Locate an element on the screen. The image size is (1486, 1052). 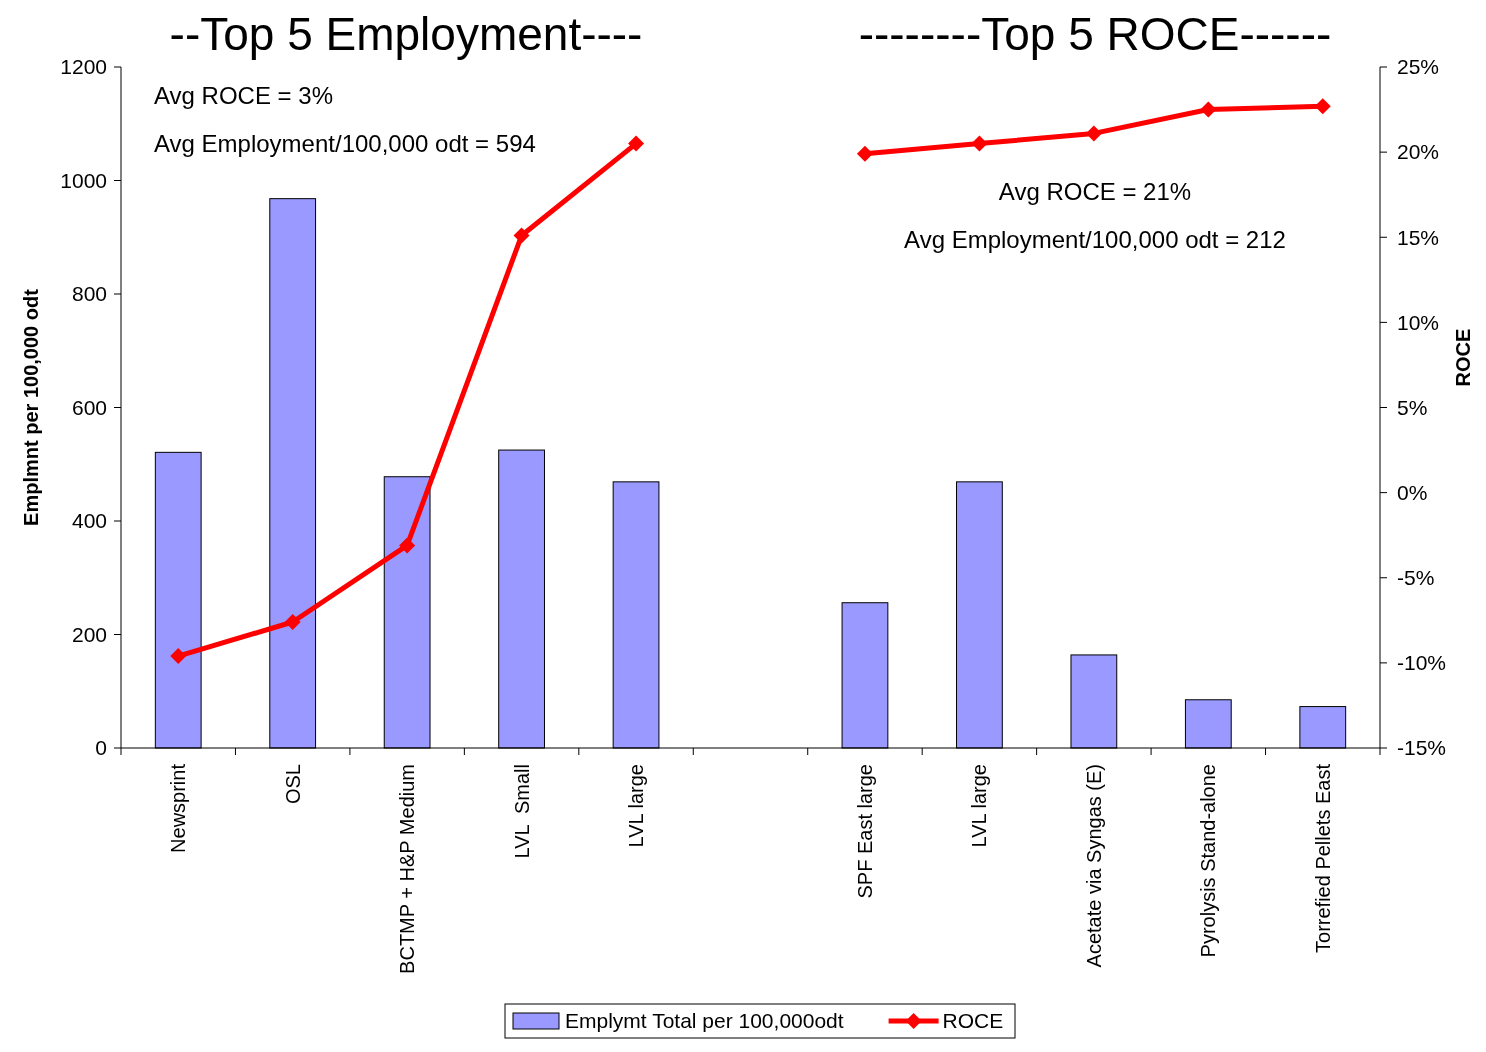
annotation: Avg ROCE = 21% is located at coordinates (1095, 191).